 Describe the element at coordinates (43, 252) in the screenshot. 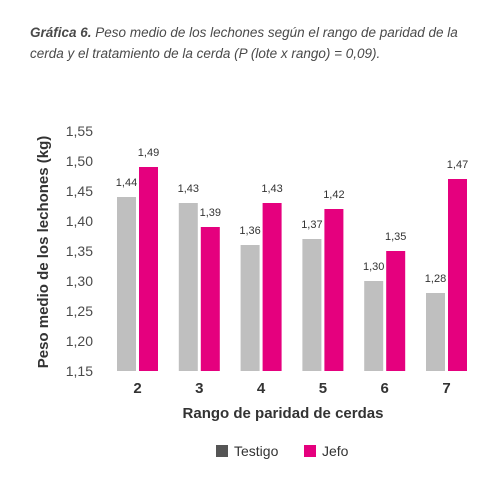

I see `y-axis-title: Peso medio de los lechones (kg)` at that location.